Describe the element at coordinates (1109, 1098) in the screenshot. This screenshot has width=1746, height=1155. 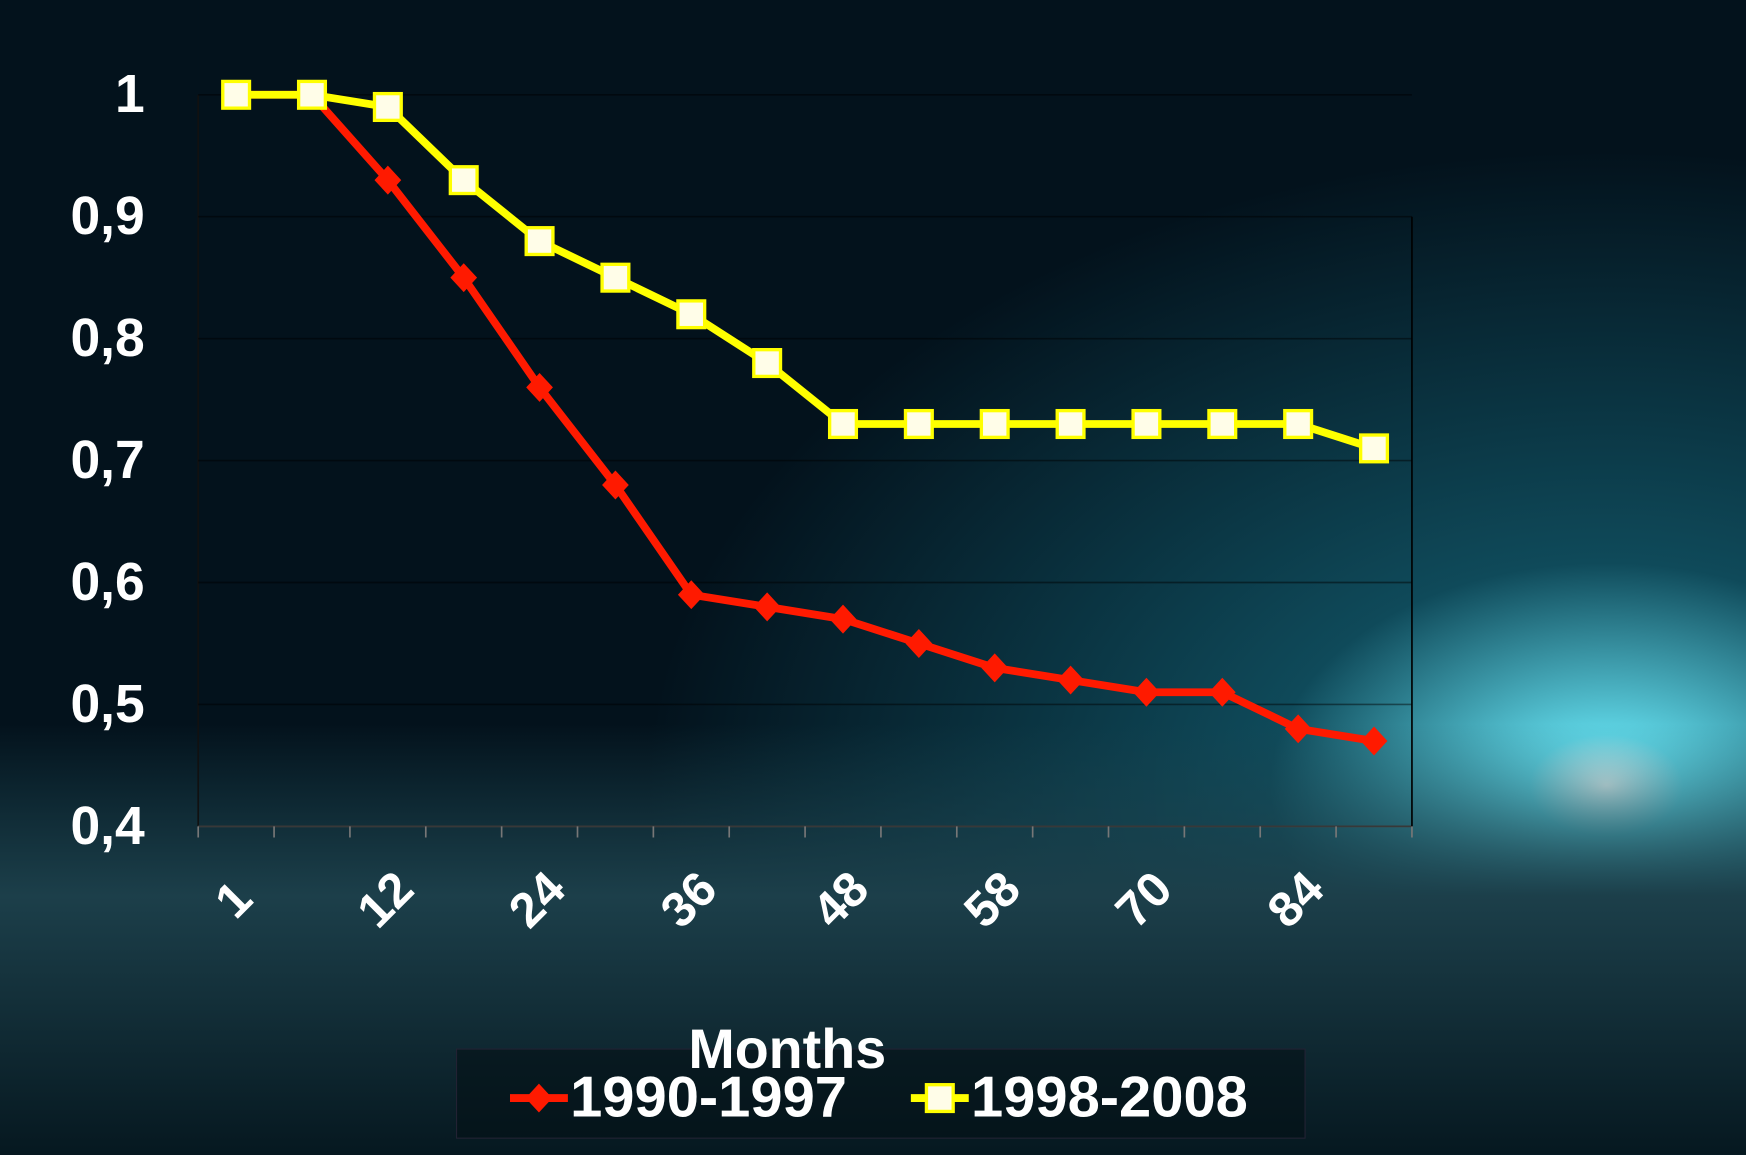
I see `legend-label: 1998-2008` at that location.